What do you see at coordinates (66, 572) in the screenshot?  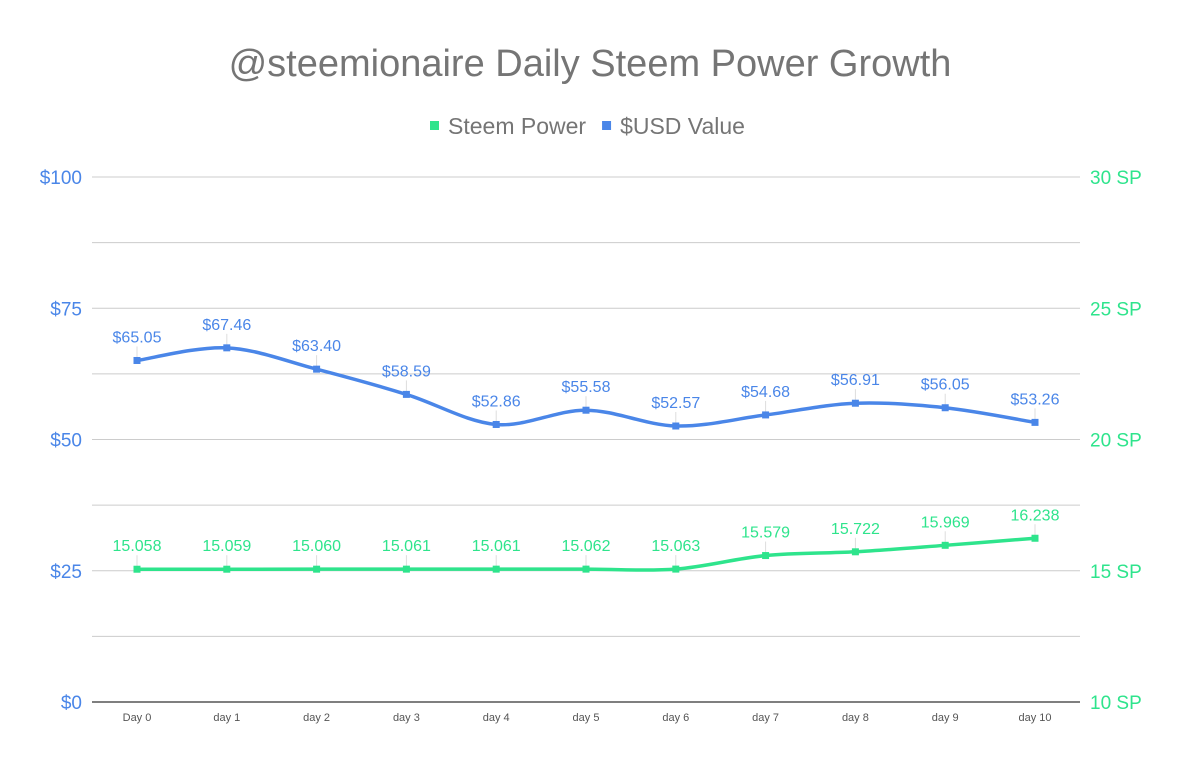 I see `left-axis-tick-label: $25` at bounding box center [66, 572].